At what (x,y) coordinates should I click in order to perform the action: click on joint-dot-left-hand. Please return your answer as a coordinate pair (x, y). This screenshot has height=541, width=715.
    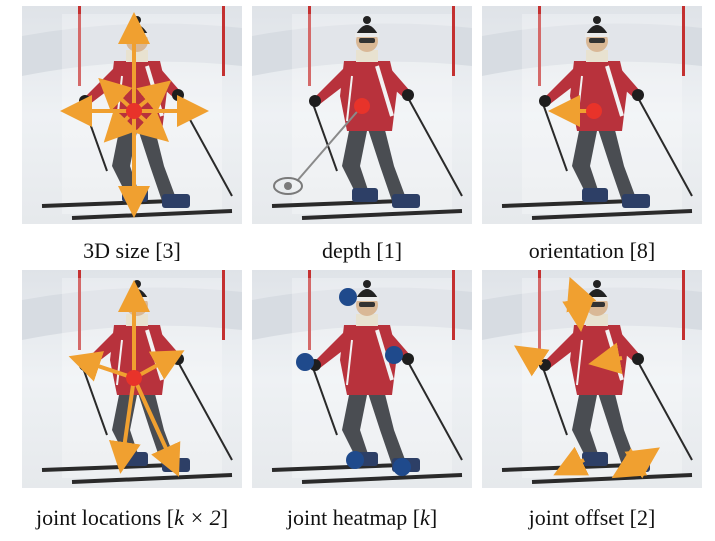
    Looking at the image, I should click on (305, 362).